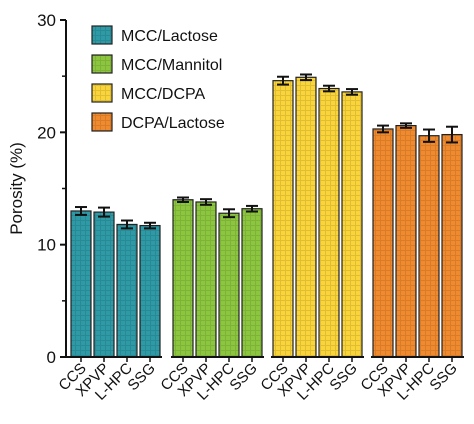 Image resolution: width=474 pixels, height=424 pixels. What do you see at coordinates (173, 123) in the screenshot?
I see `legend-label: DCPA/Lactose` at bounding box center [173, 123].